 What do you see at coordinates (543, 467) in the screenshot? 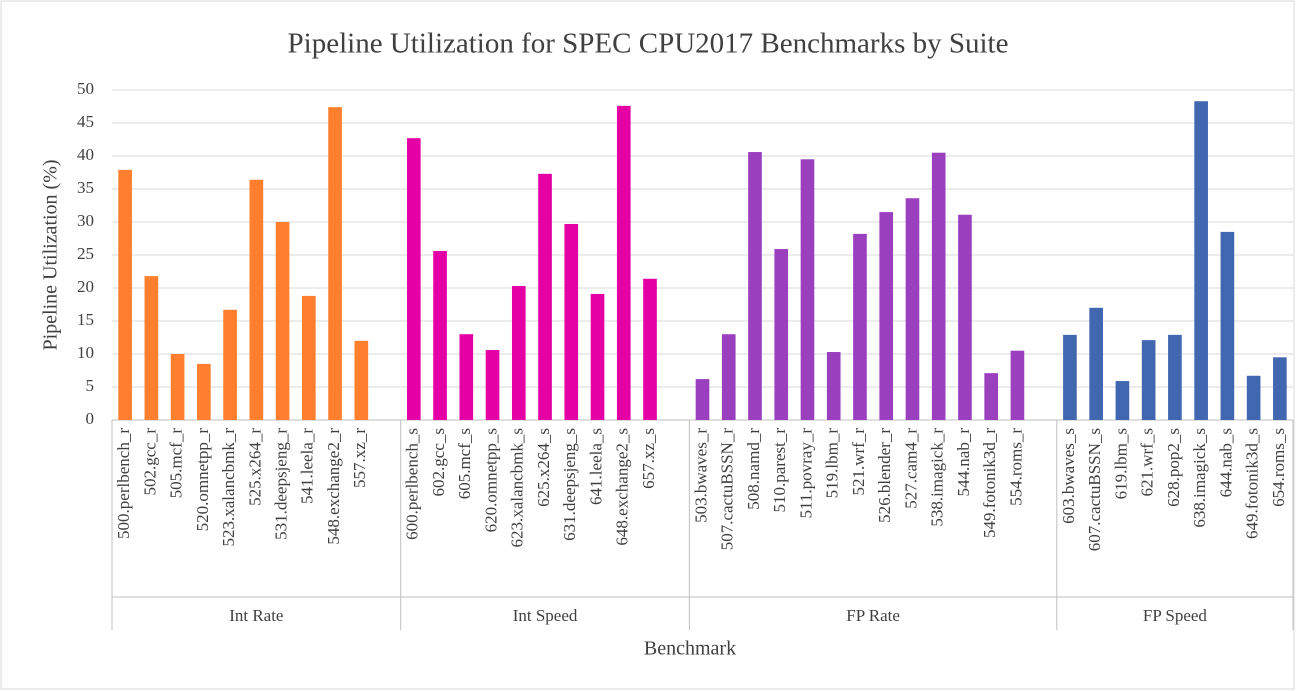
I see `x-tick-label: 625.x264_s` at bounding box center [543, 467].